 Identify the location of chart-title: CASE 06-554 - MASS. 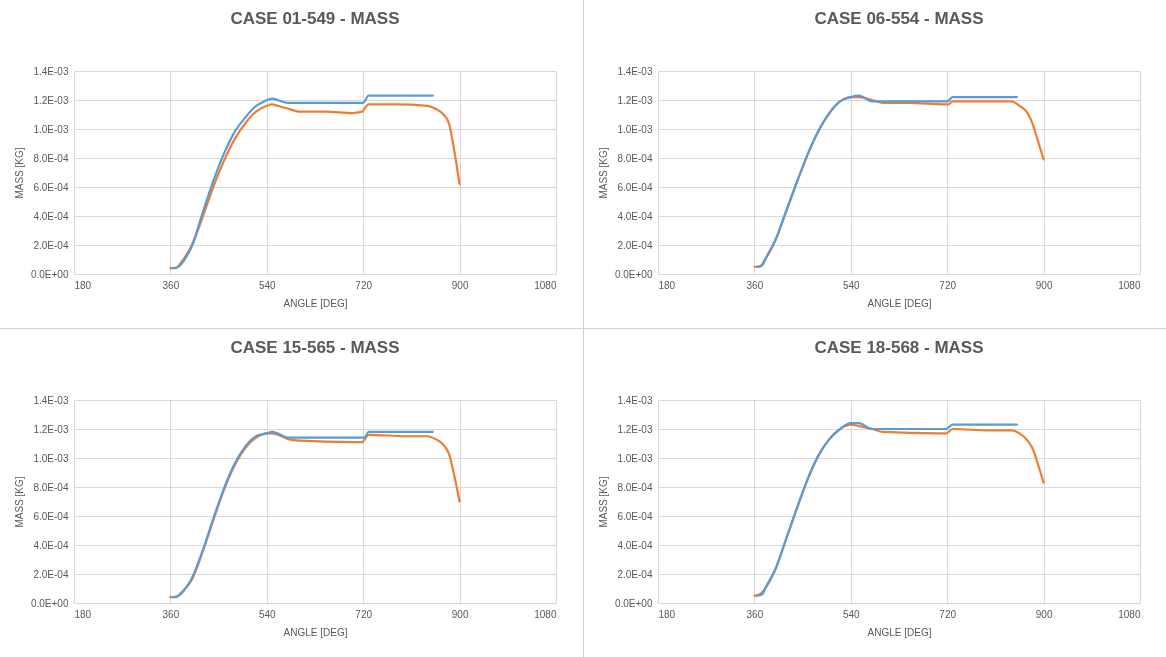
(899, 18).